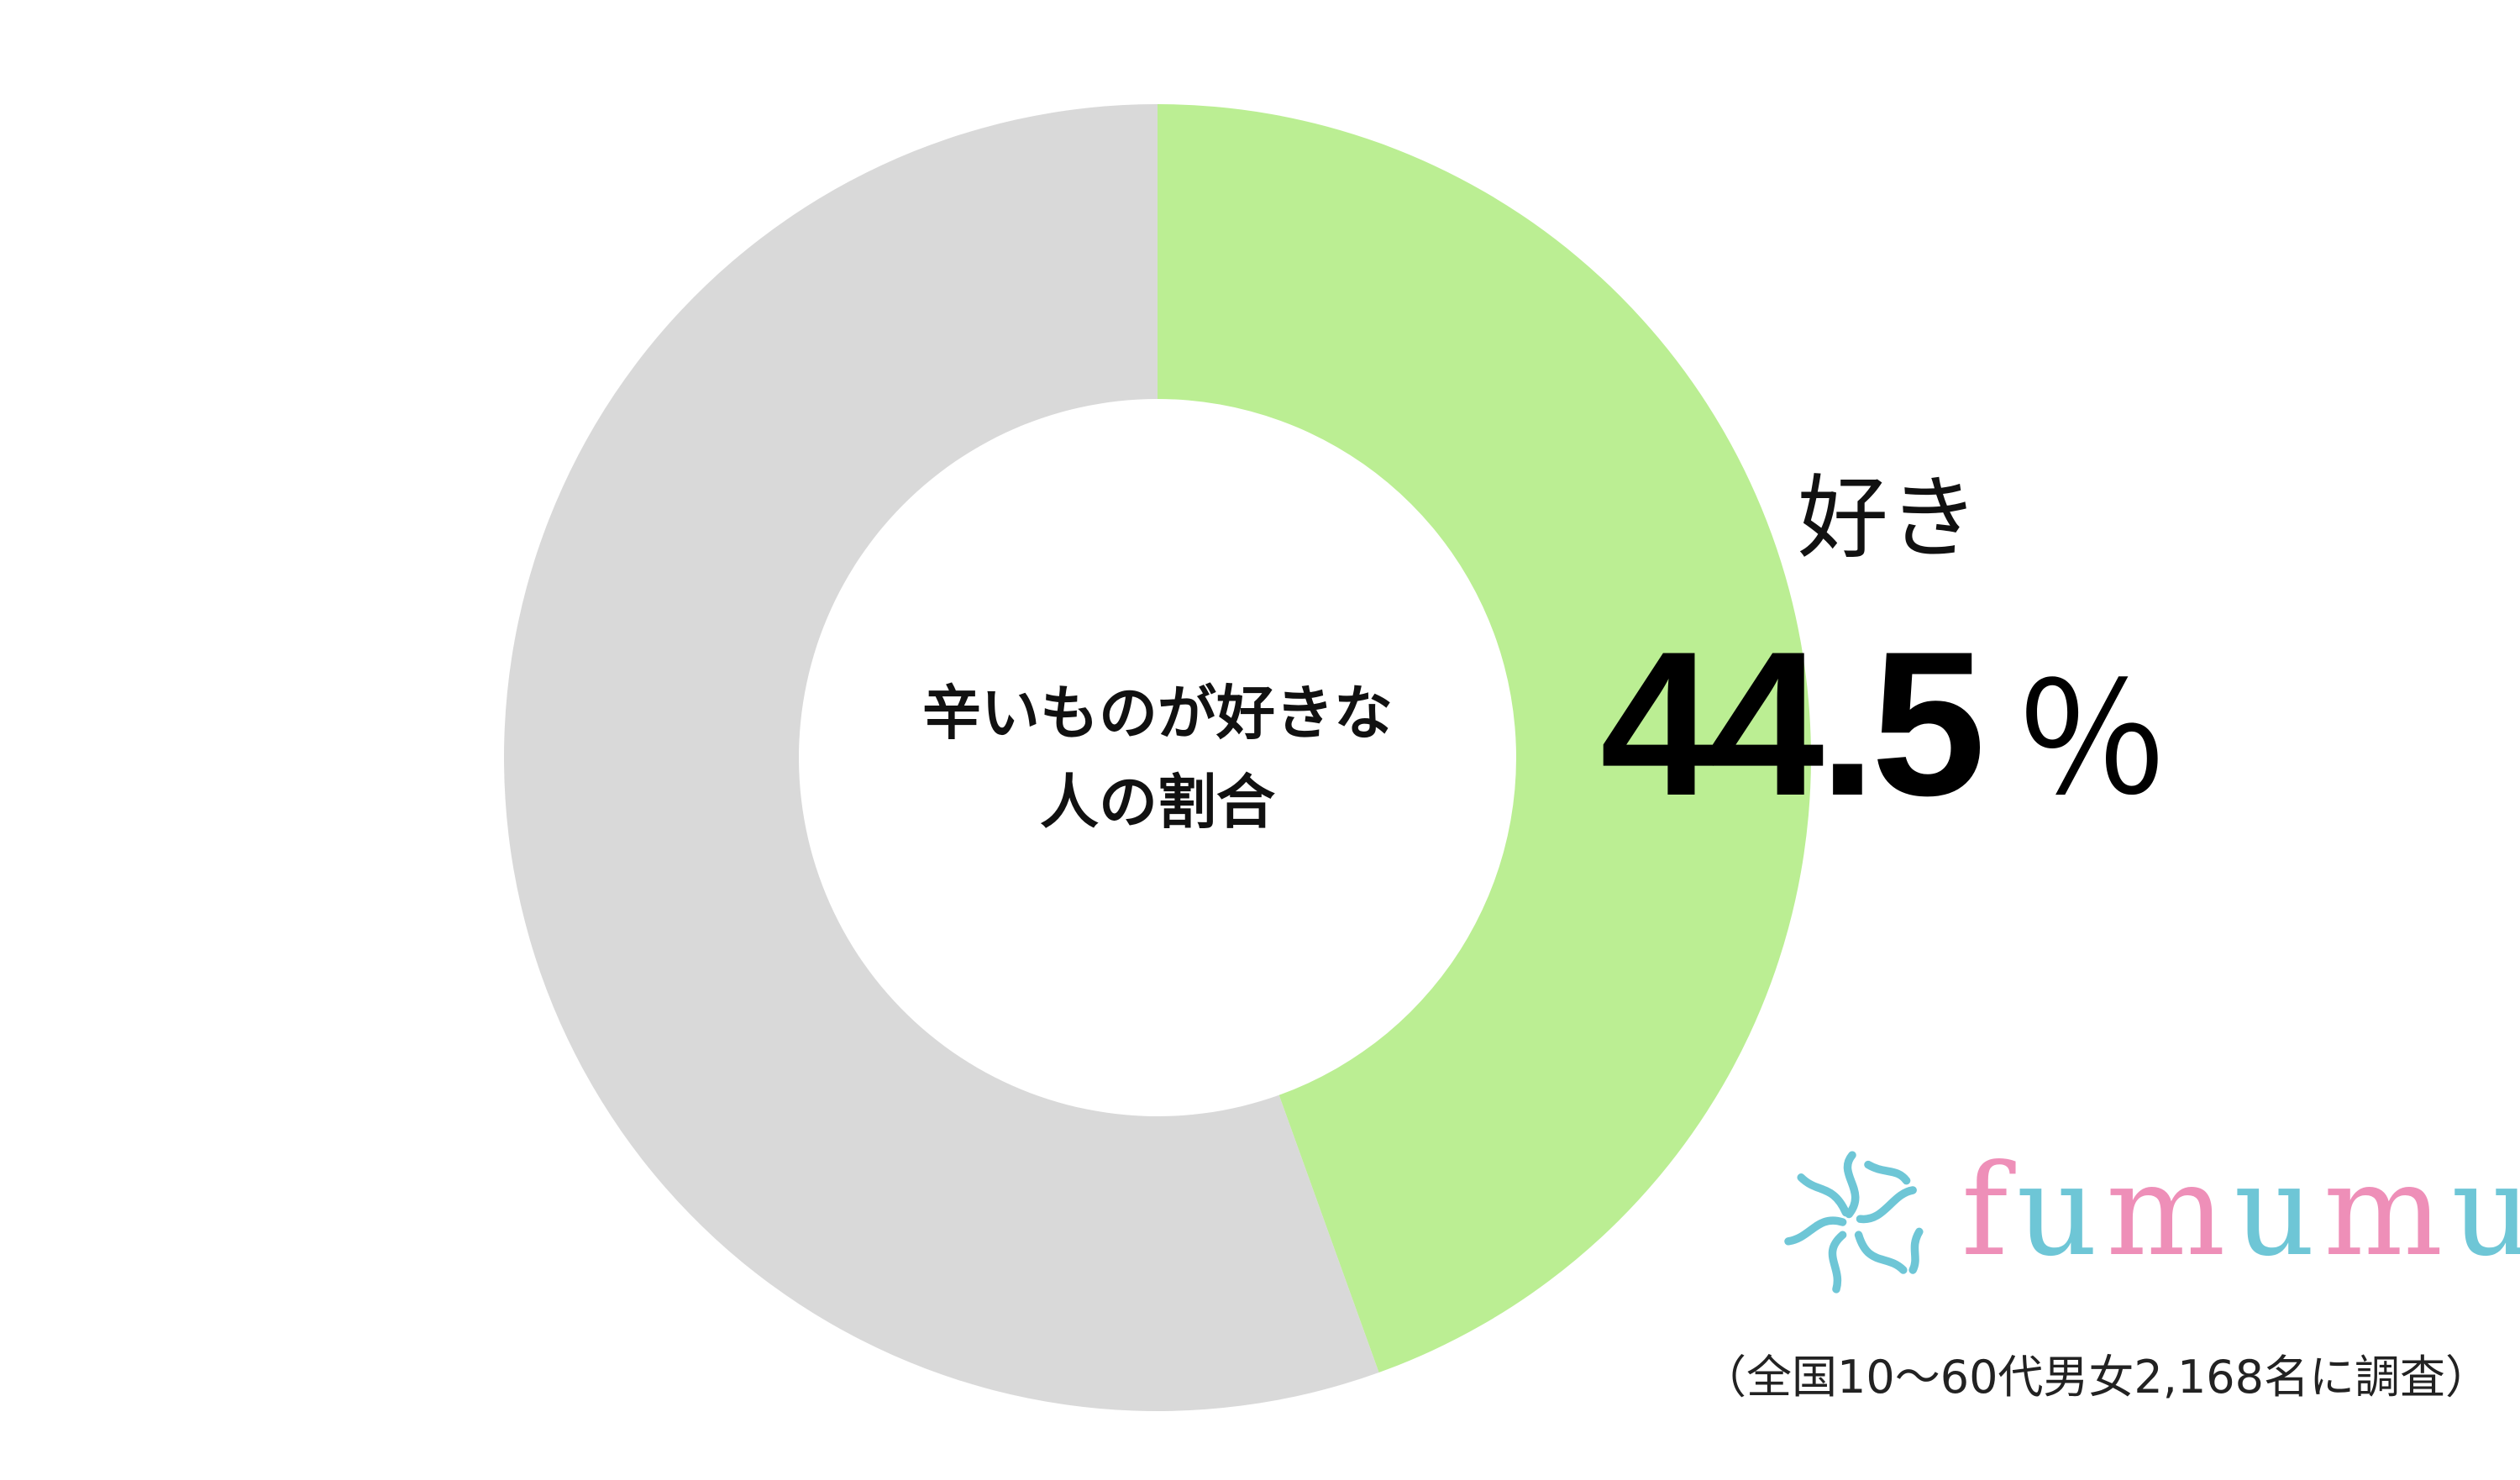 The image size is (2520, 1480). What do you see at coordinates (1889, 518) in the screenshot?
I see `slice-label-like: 好き` at bounding box center [1889, 518].